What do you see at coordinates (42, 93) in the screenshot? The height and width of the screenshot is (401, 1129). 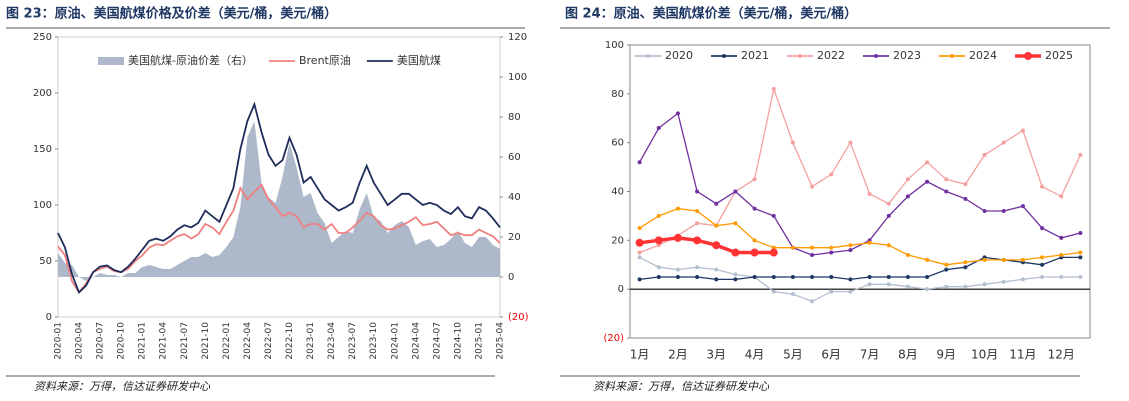 I see `y-tick-label: 200` at bounding box center [42, 93].